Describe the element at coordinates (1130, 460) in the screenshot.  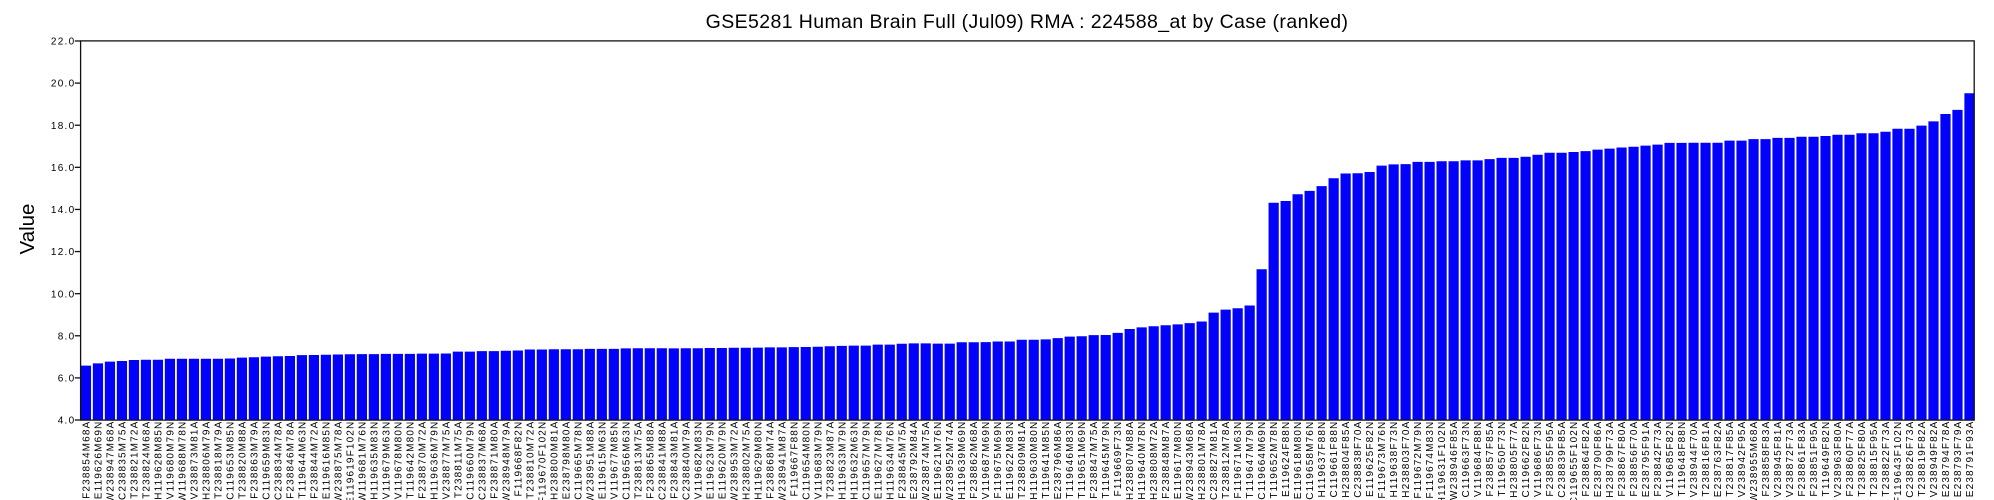
I see `svg-text: H238807M88A` at that location.